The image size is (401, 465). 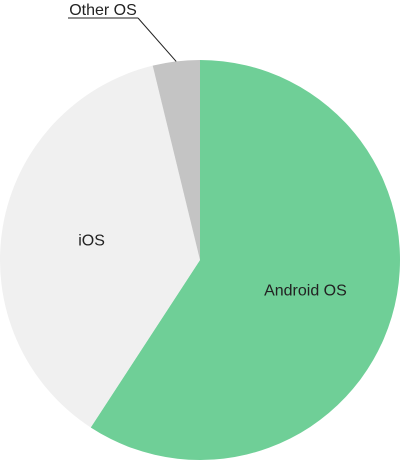 I want to click on slice-label-other-os: Other OS, so click(x=103, y=10).